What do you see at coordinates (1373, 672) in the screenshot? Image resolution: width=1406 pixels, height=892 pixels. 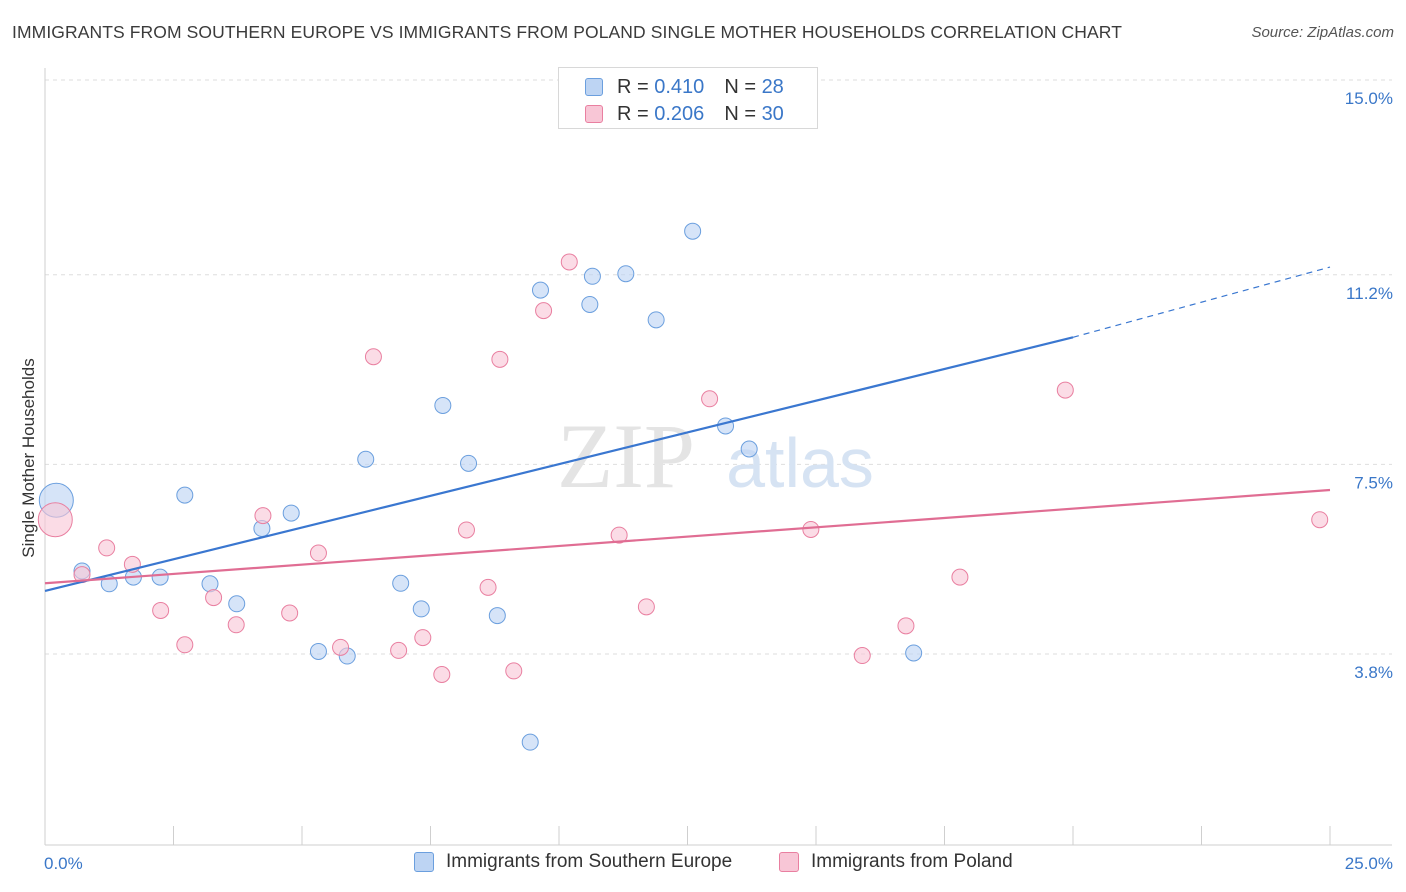 I see `y-tick-label-0: 3.8%` at bounding box center [1373, 672].